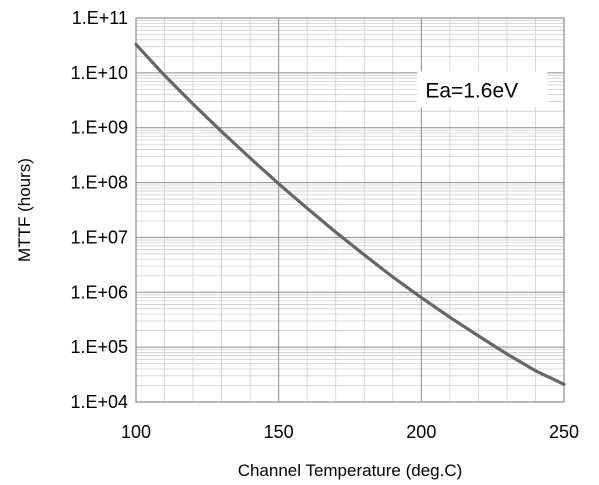 Image resolution: width=599 pixels, height=485 pixels. Describe the element at coordinates (564, 432) in the screenshot. I see `x-tick-label: 250` at that location.